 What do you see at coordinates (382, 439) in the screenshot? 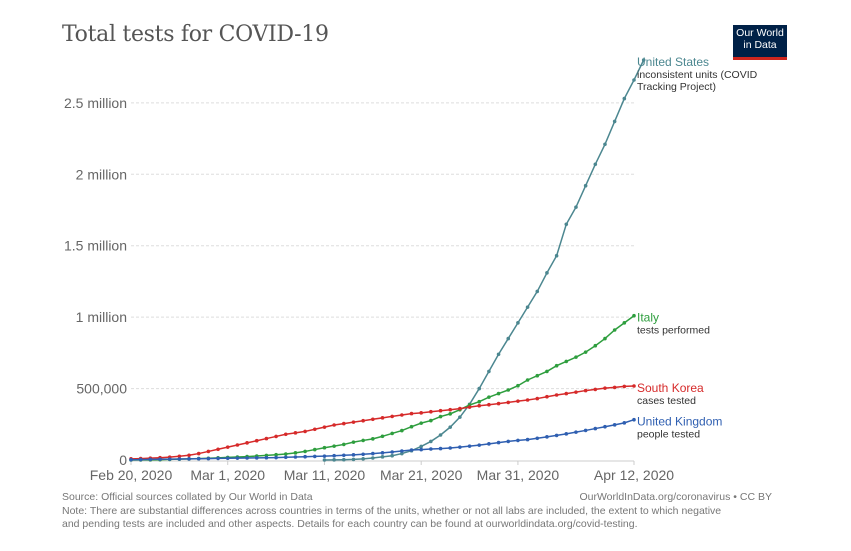
I see `series-united-kingdom` at bounding box center [382, 439].